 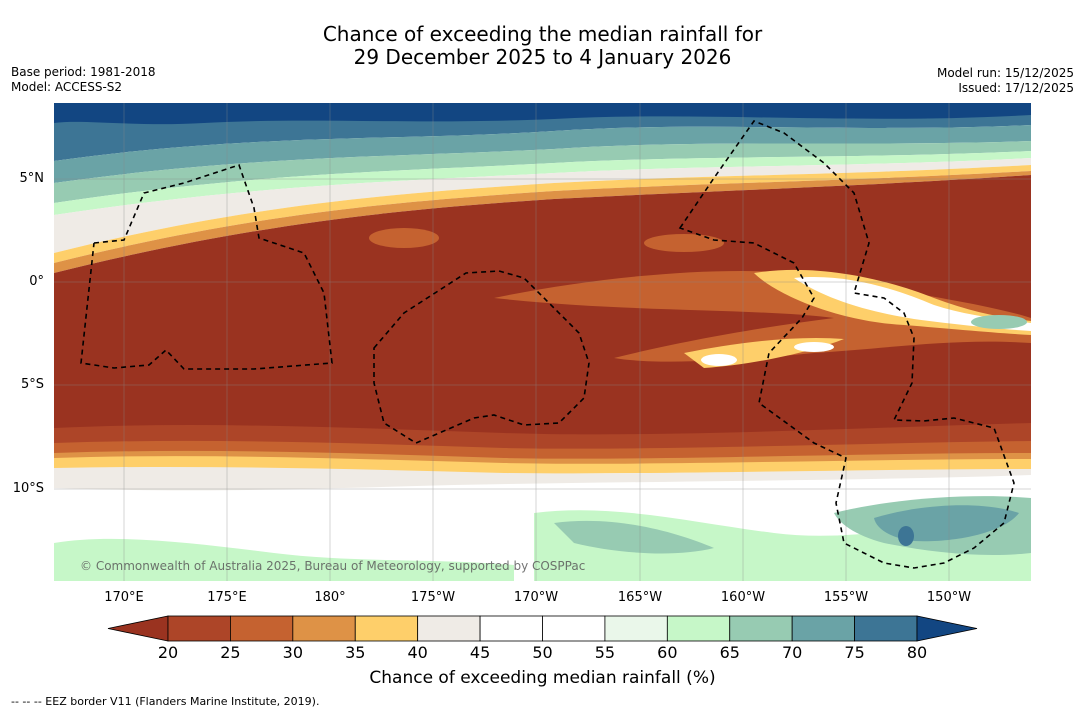 I want to click on model-name: Model: ACCESS-S2, so click(x=67, y=87).